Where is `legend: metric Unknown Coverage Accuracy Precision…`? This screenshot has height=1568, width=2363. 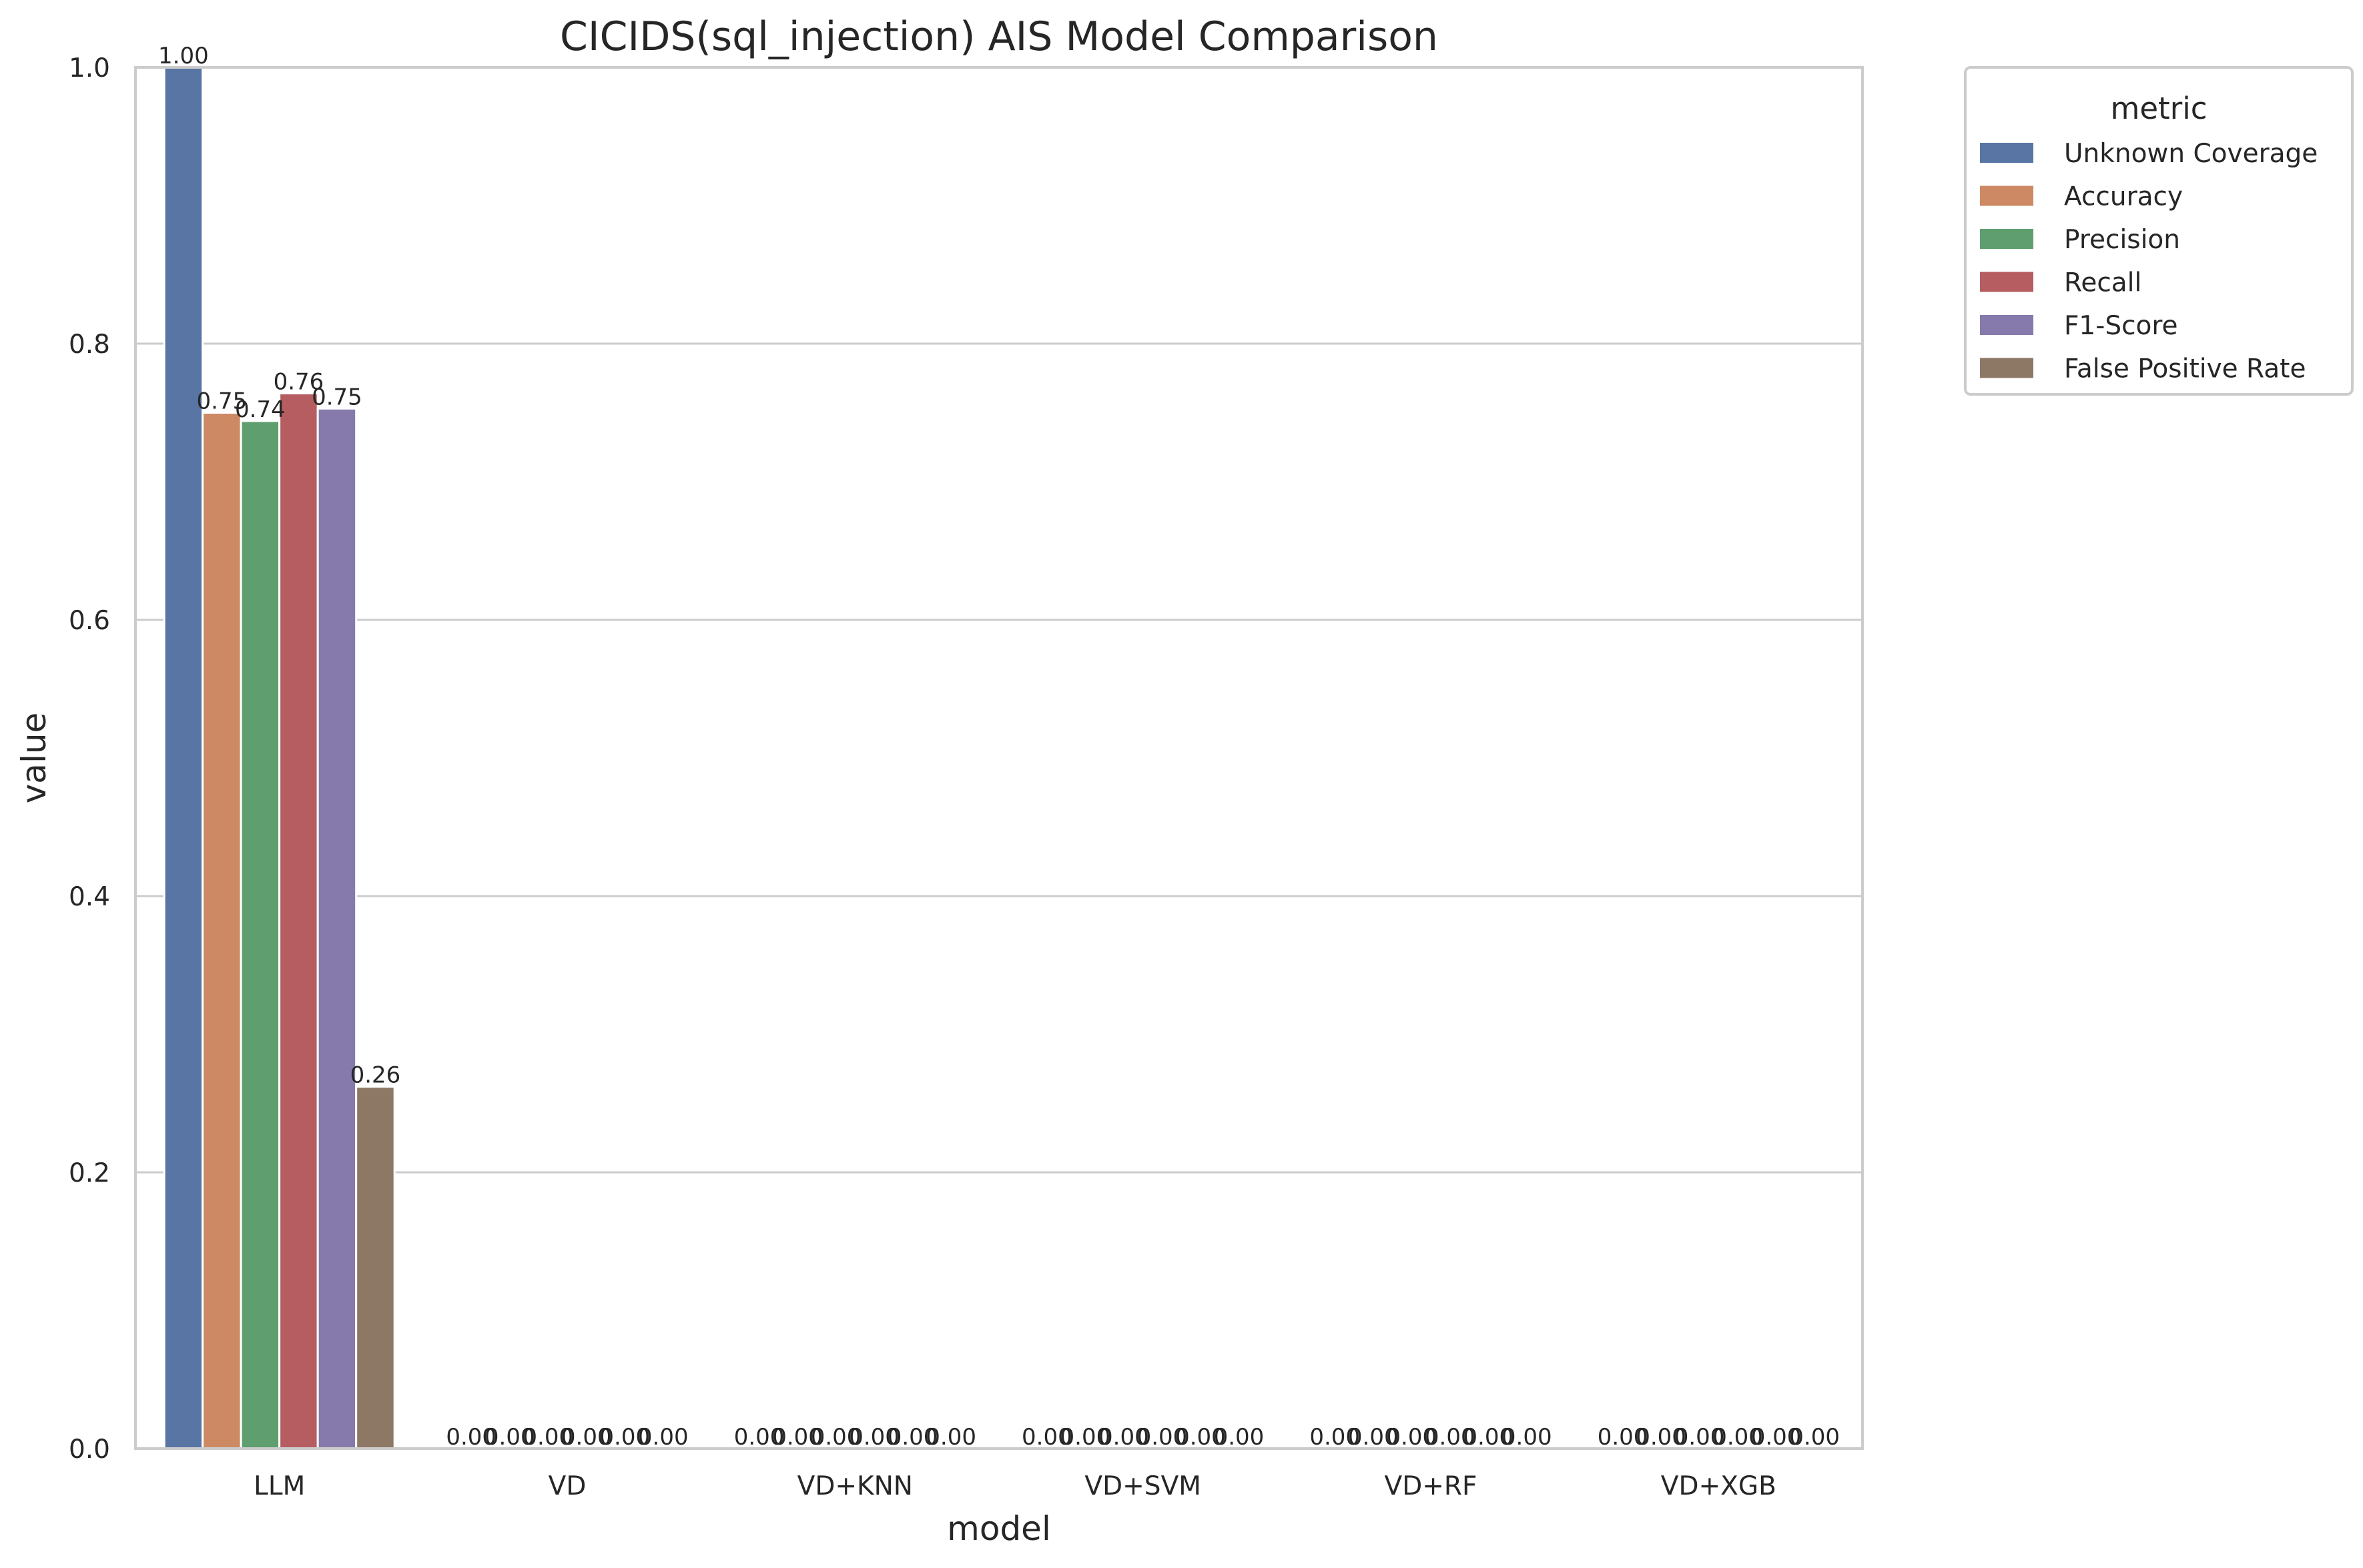
legend: metric Unknown Coverage Accuracy Precision… is located at coordinates (2159, 231).